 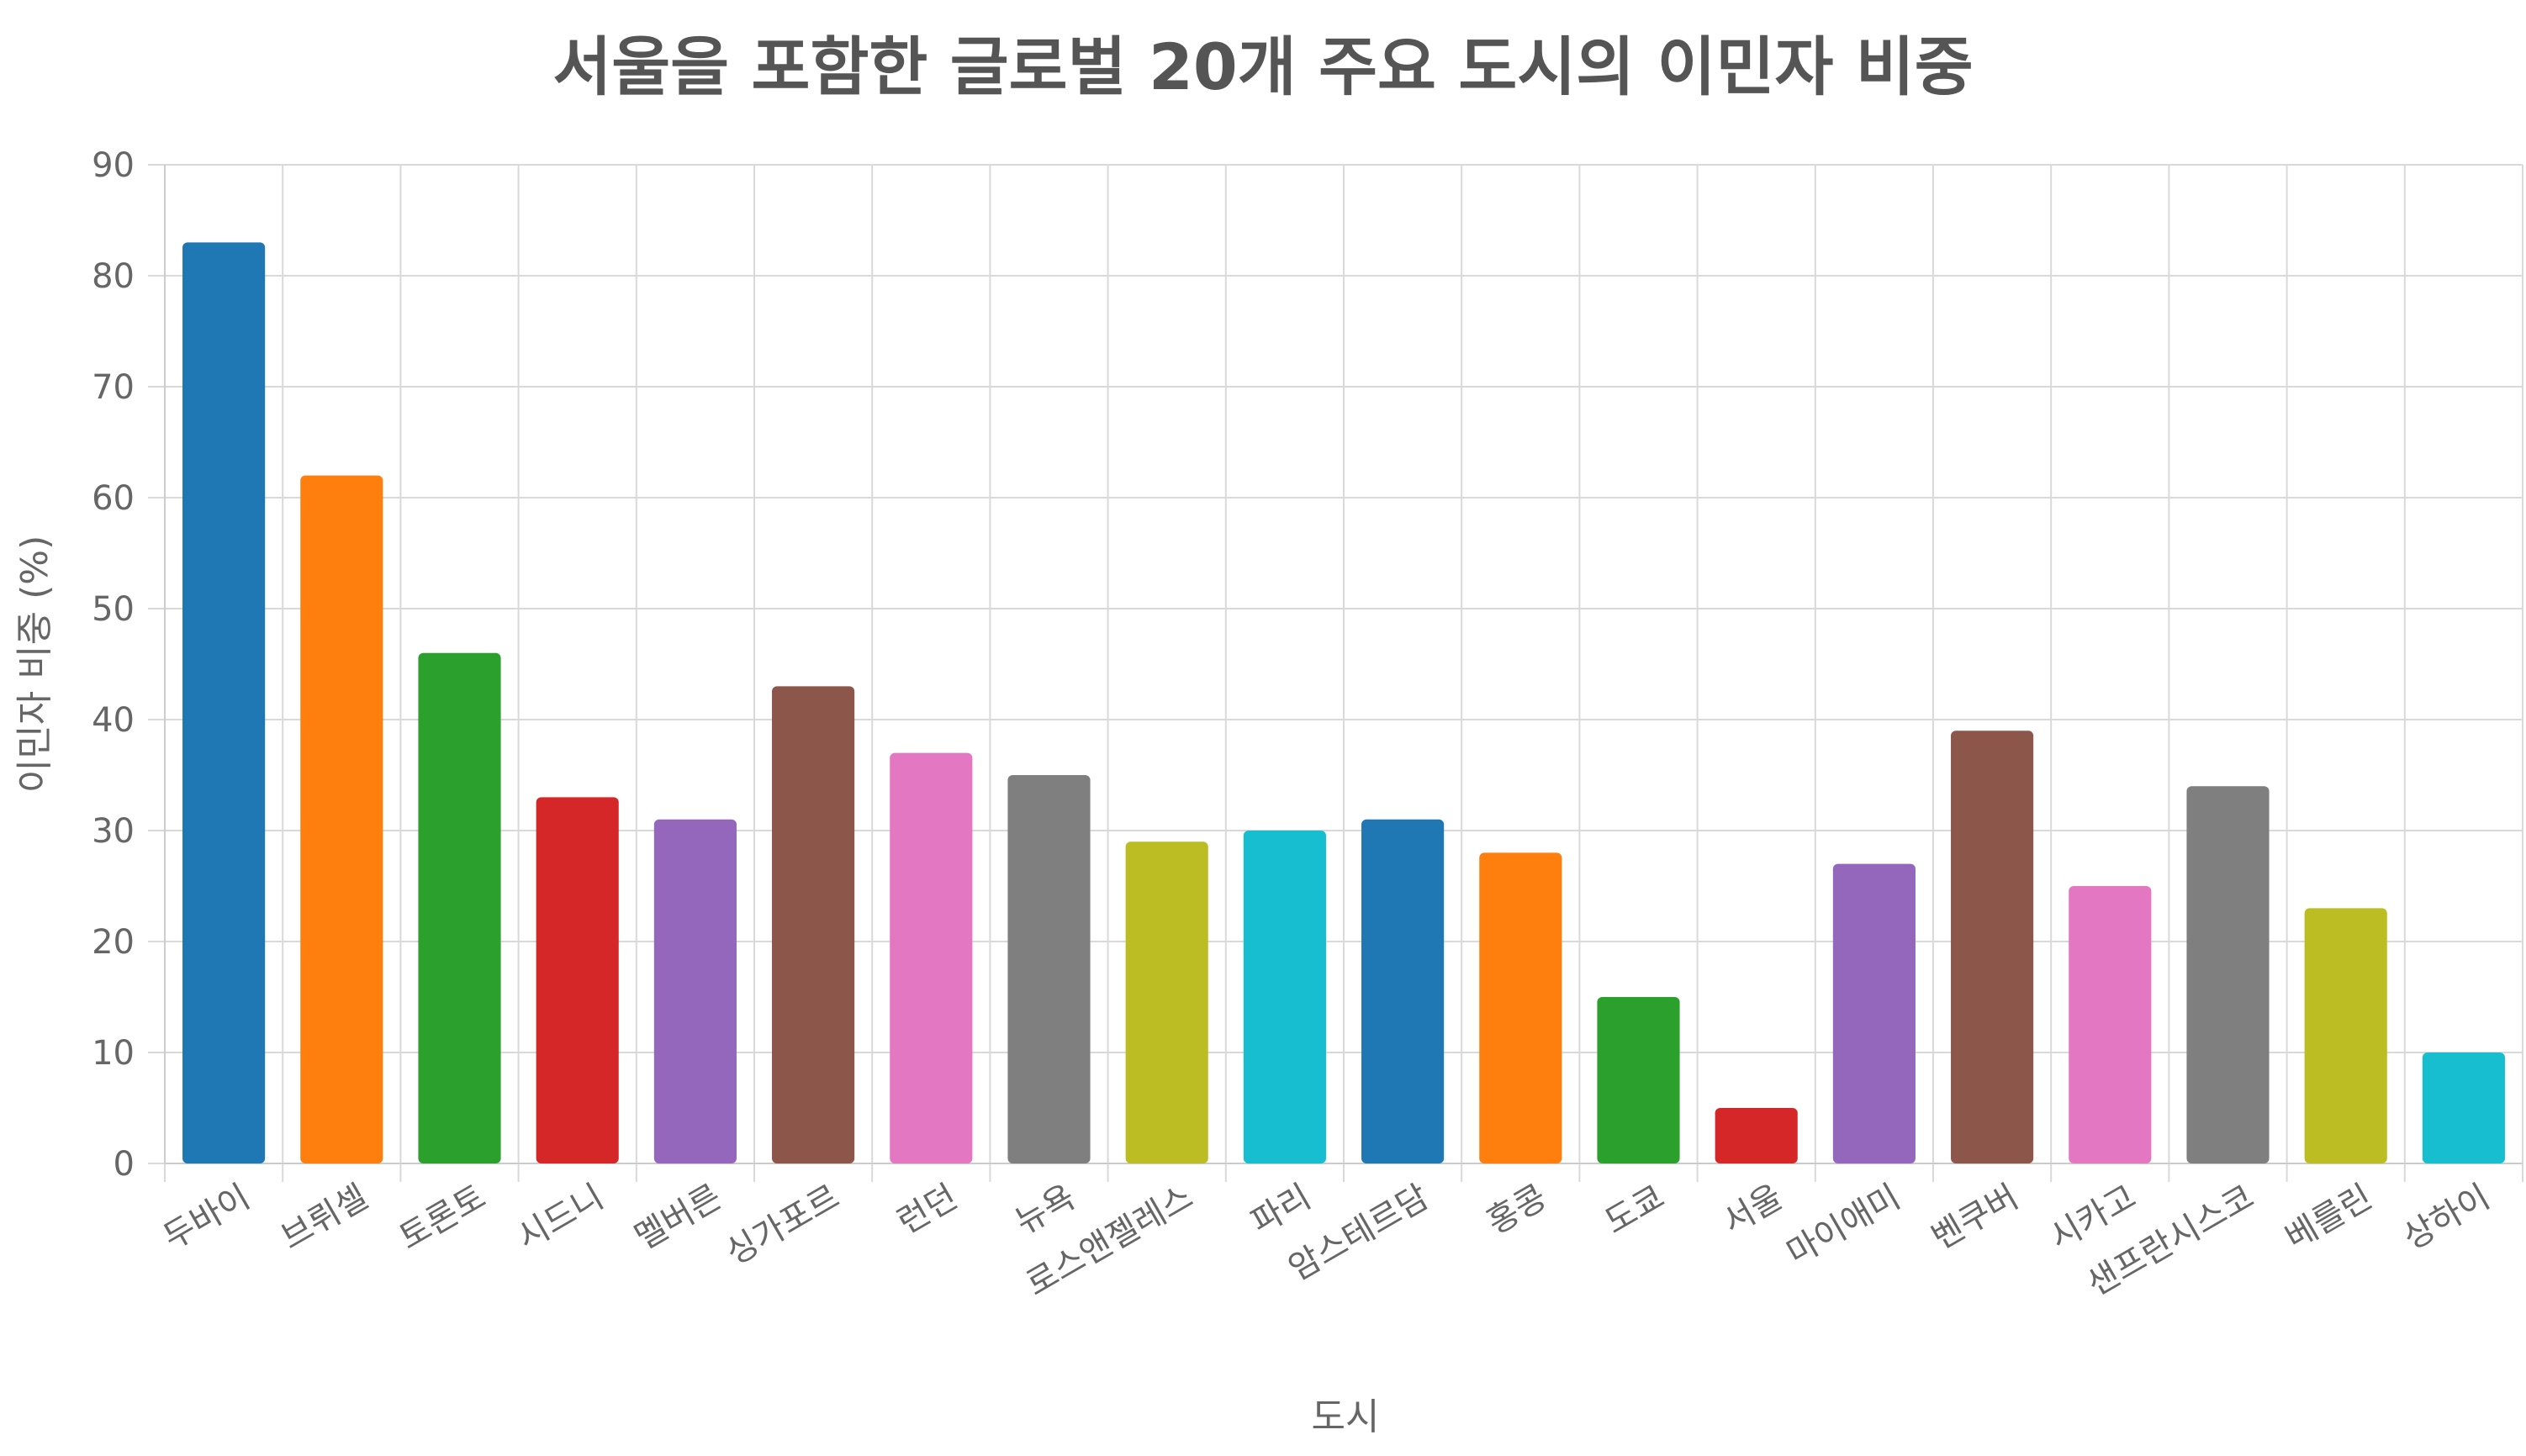 I want to click on y-tick-label: 70, so click(x=113, y=387).